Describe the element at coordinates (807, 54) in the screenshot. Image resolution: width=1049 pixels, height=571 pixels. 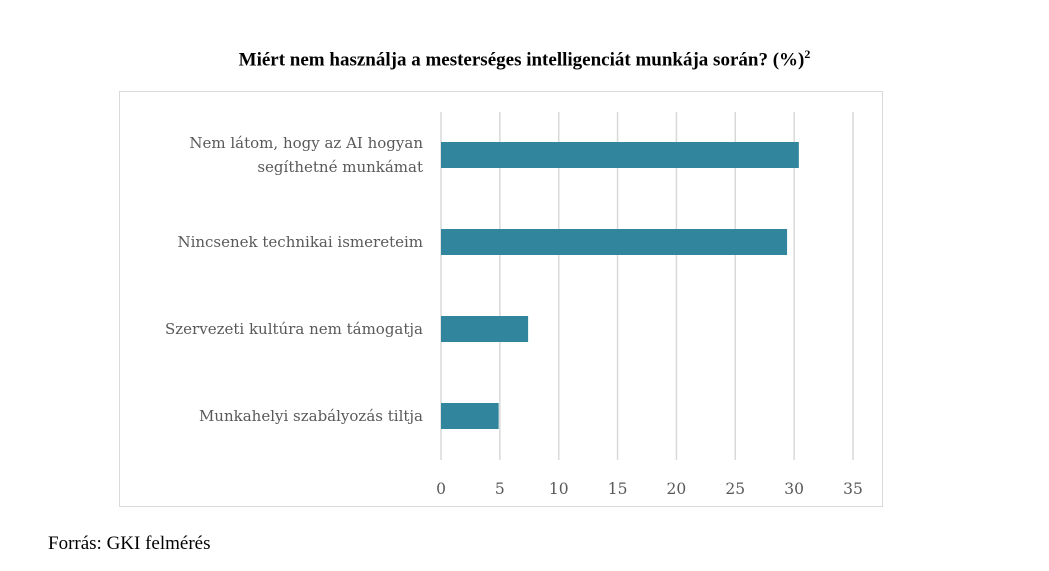
I see `footnote-marker: 2` at that location.